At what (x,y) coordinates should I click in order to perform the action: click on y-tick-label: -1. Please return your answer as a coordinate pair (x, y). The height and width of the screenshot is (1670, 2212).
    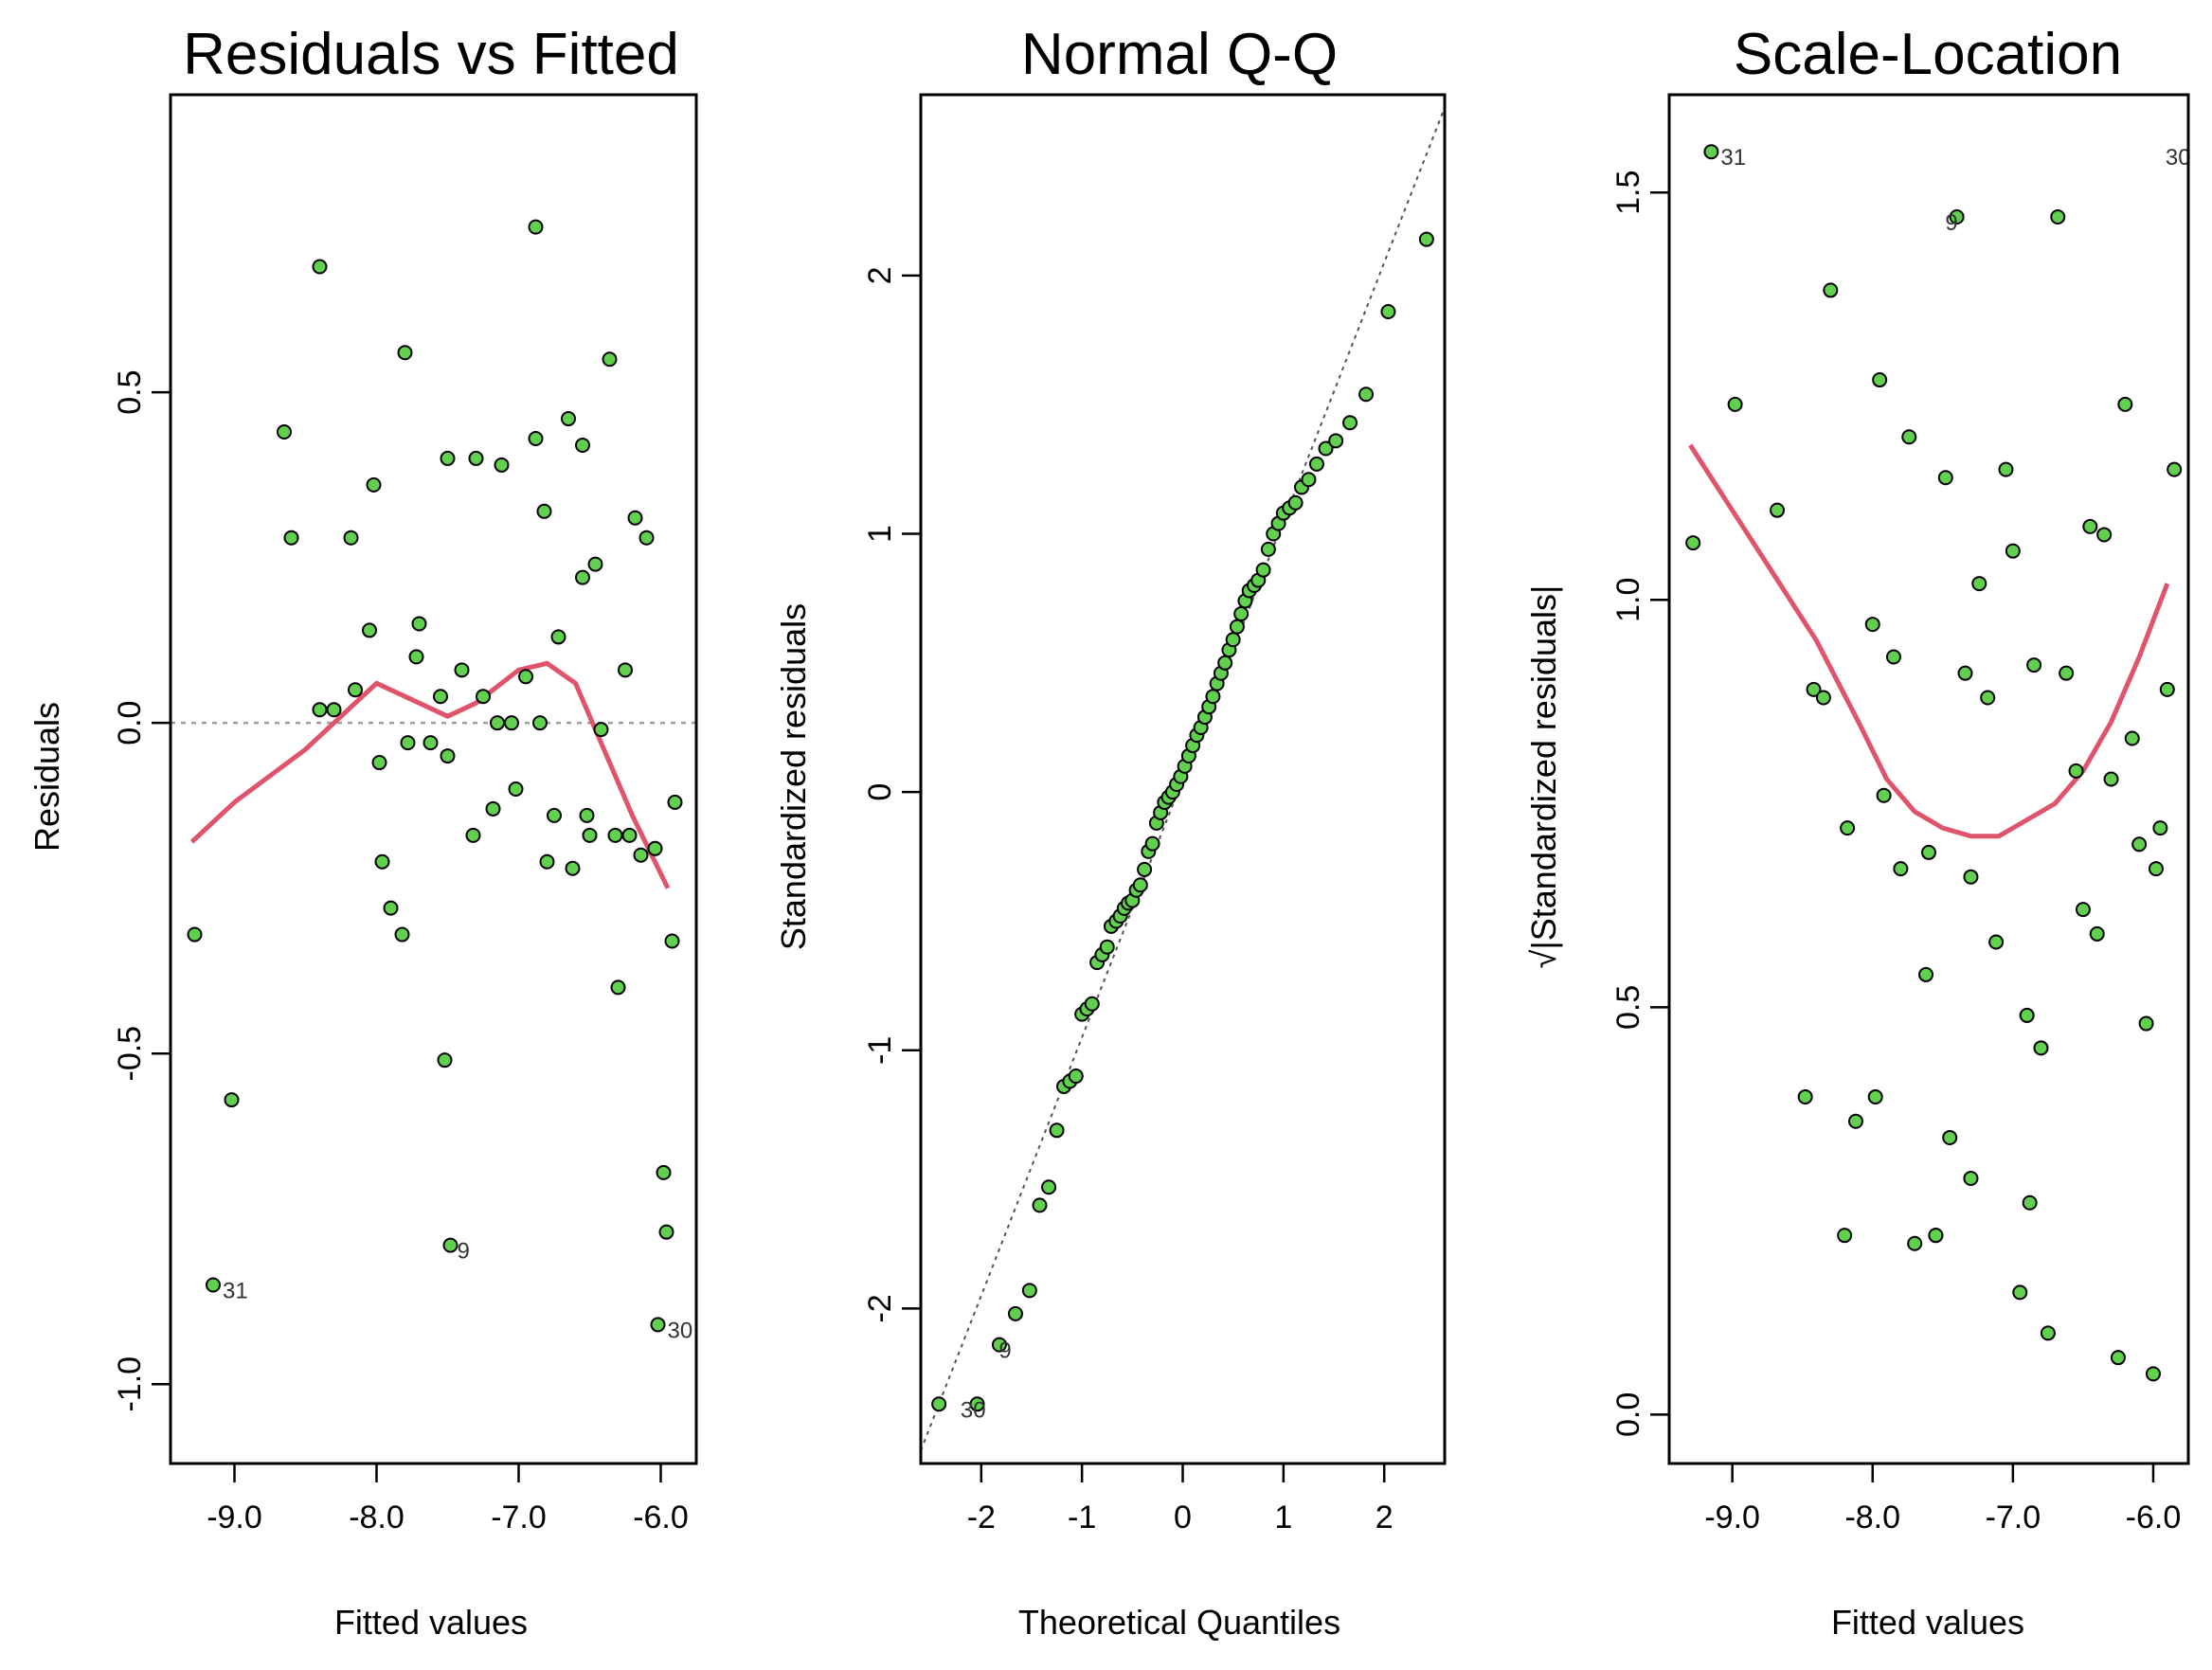
    Looking at the image, I should click on (880, 1050).